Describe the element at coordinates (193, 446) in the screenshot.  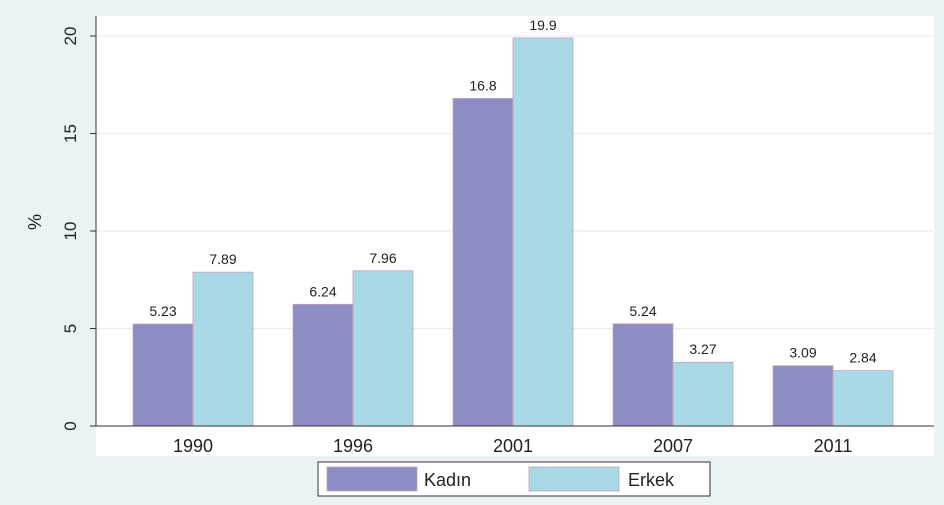
I see `x-tick-label: 1990` at that location.